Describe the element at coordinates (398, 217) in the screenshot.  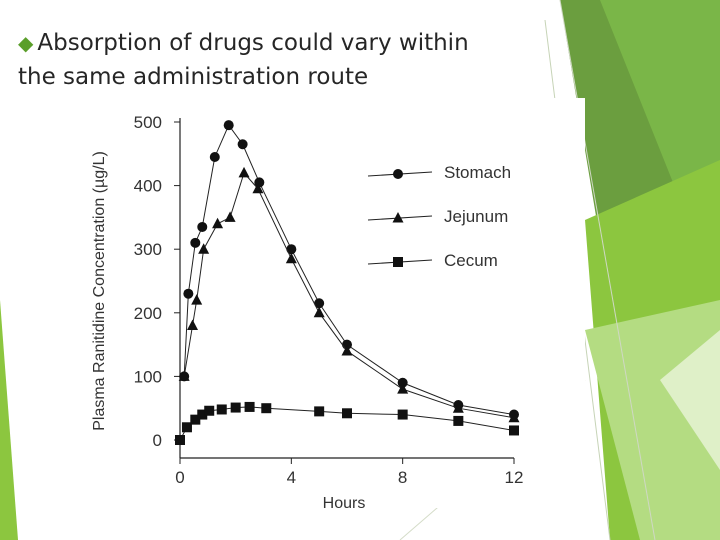
I see `legend-marker-jejunum` at that location.